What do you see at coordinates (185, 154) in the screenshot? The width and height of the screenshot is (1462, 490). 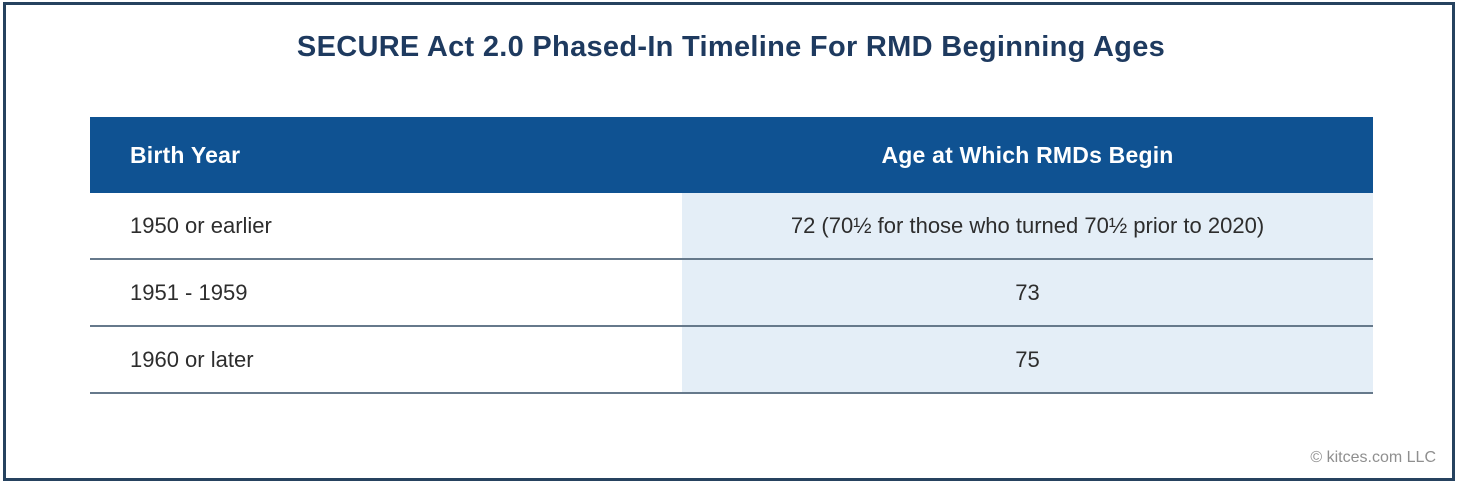 I see `column-header-birth-year: Birth Year` at bounding box center [185, 154].